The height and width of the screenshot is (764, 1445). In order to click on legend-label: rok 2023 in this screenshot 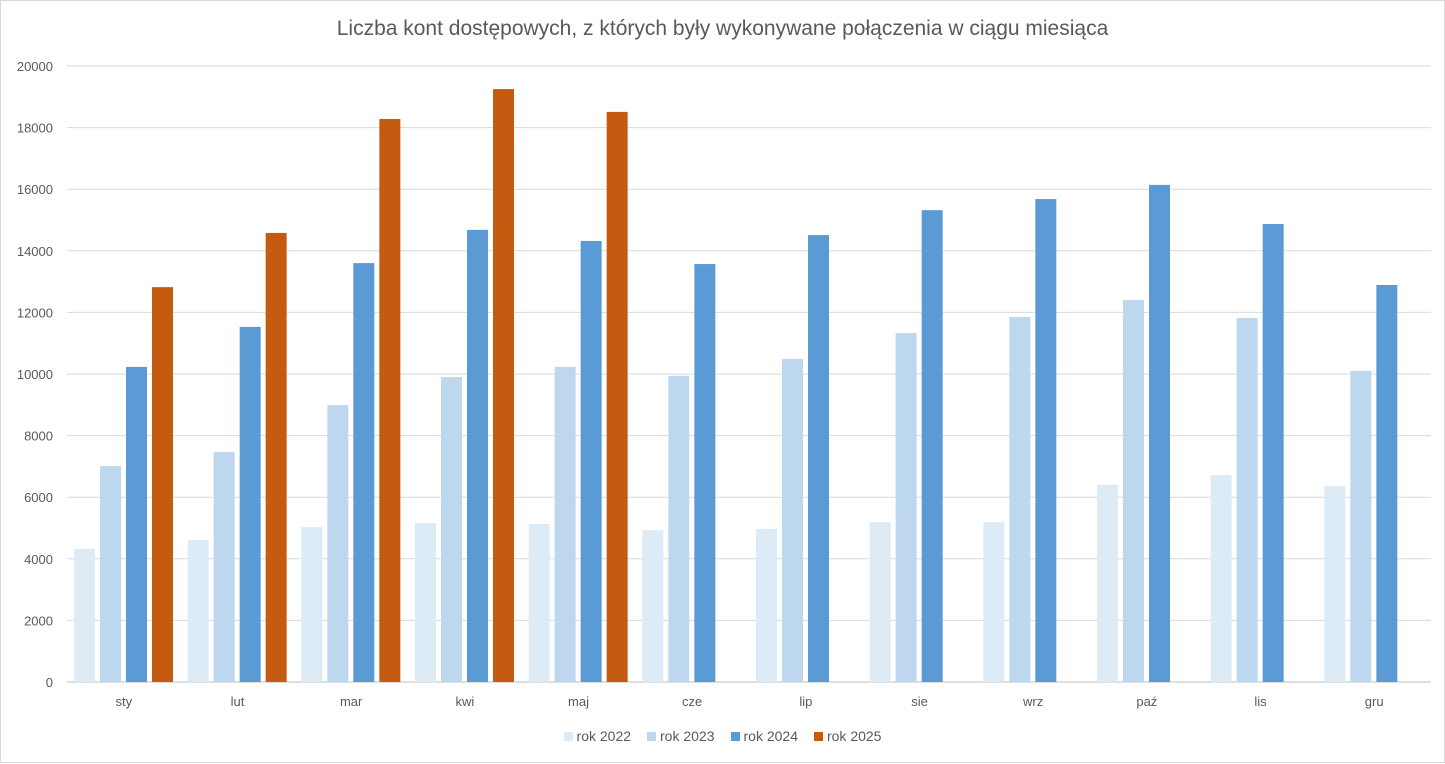, I will do `click(687, 736)`.